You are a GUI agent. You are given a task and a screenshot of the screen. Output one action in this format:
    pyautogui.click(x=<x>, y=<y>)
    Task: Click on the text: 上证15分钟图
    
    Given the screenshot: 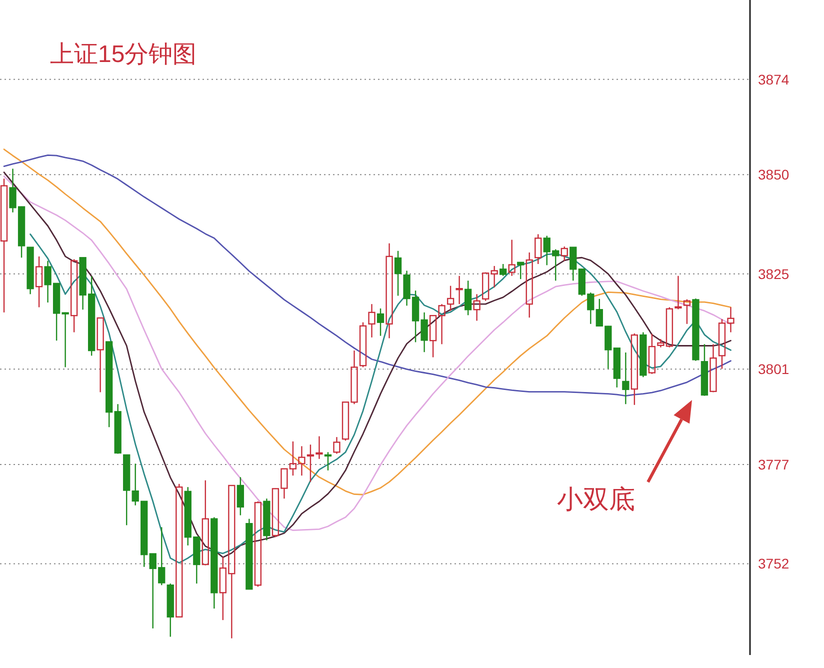 What is the action you would take?
    pyautogui.click(x=123, y=54)
    